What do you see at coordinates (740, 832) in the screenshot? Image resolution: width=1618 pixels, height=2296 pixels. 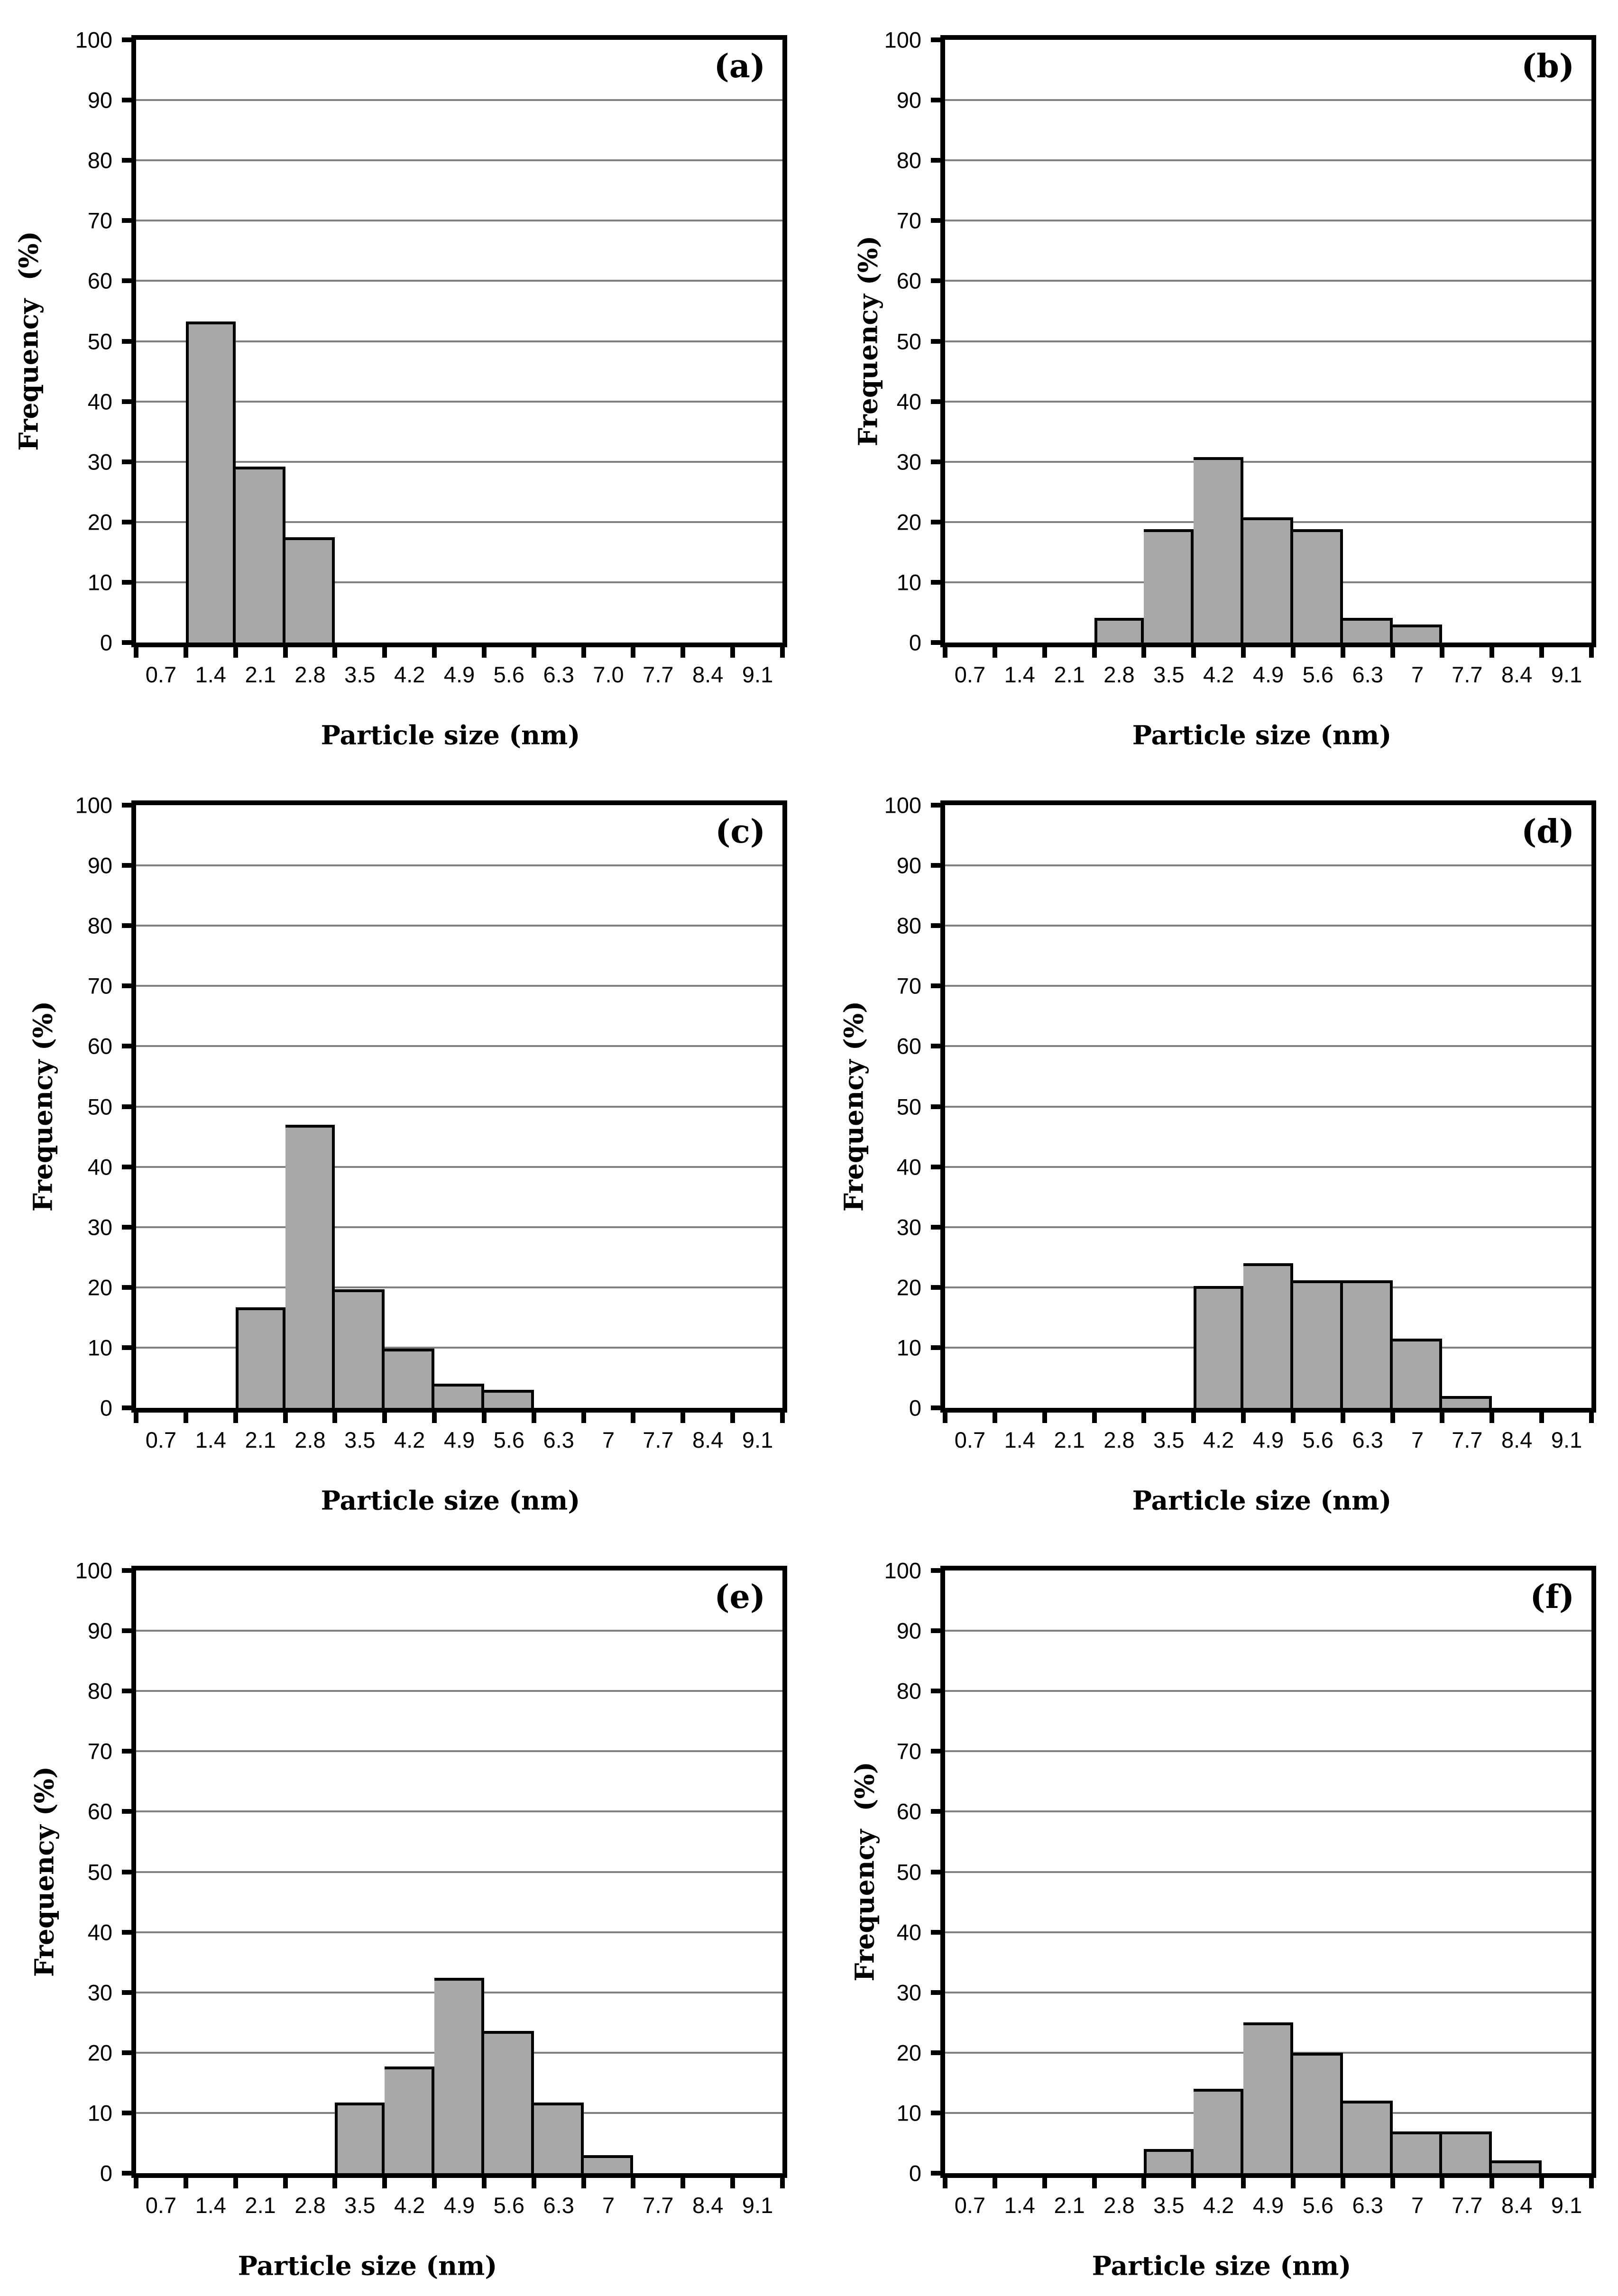 I see `panel-letter: (c)` at bounding box center [740, 832].